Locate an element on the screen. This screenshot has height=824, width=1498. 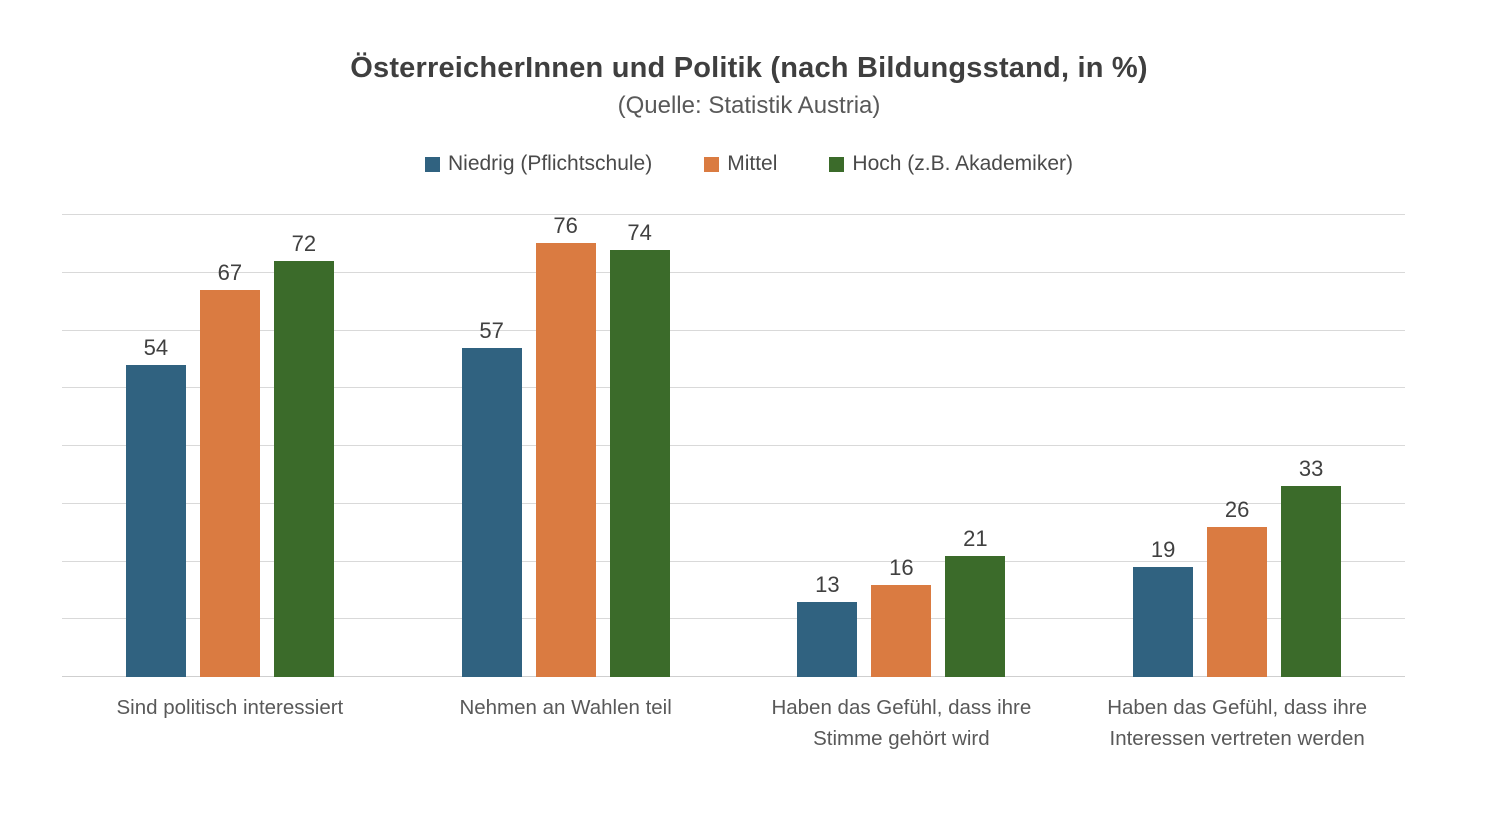
legend-item: Hoch (z.B. Akademiker) is located at coordinates (951, 164).